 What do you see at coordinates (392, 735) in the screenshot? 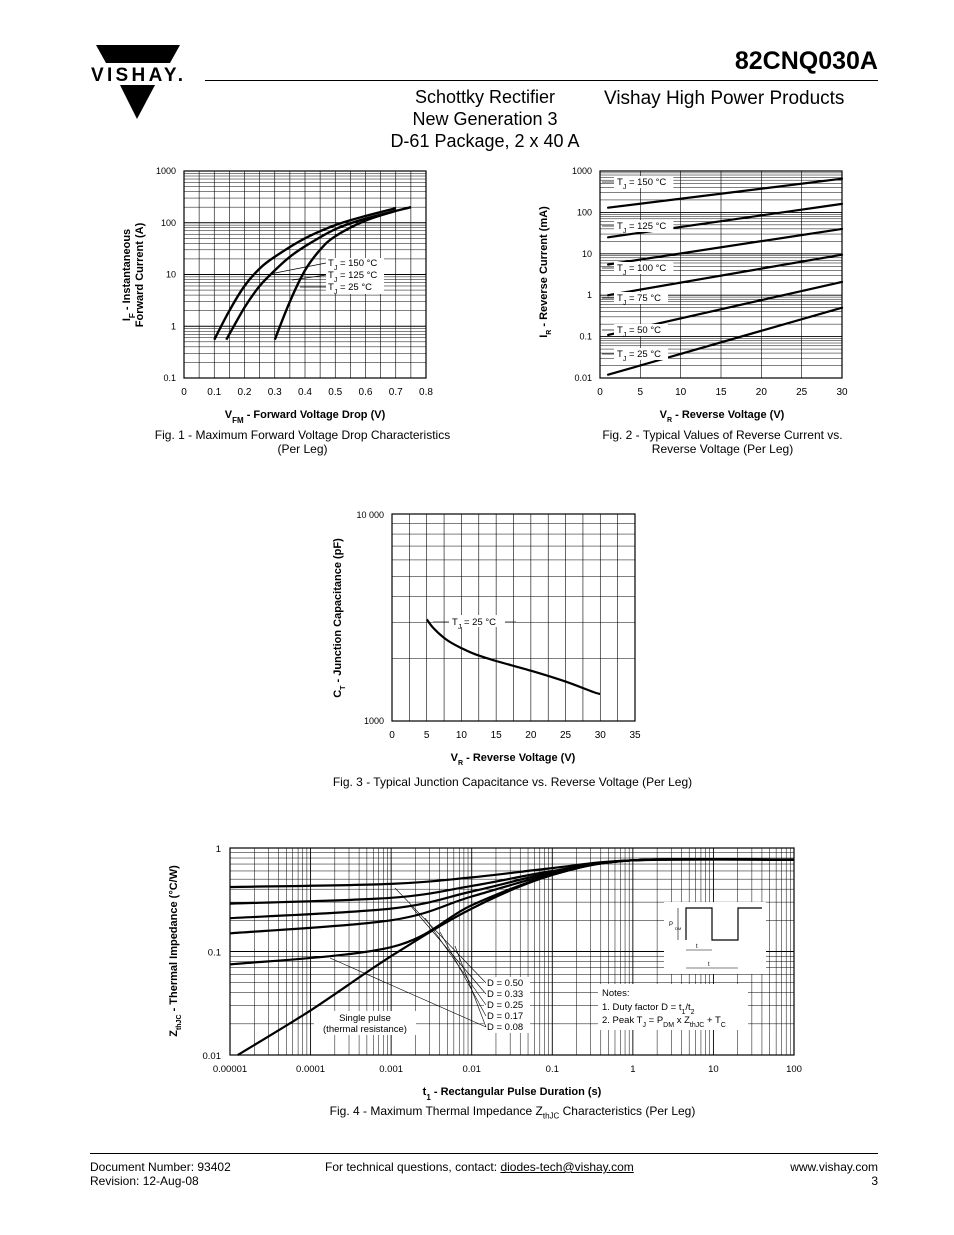
I see `fig3-xtick: 0` at bounding box center [392, 735].